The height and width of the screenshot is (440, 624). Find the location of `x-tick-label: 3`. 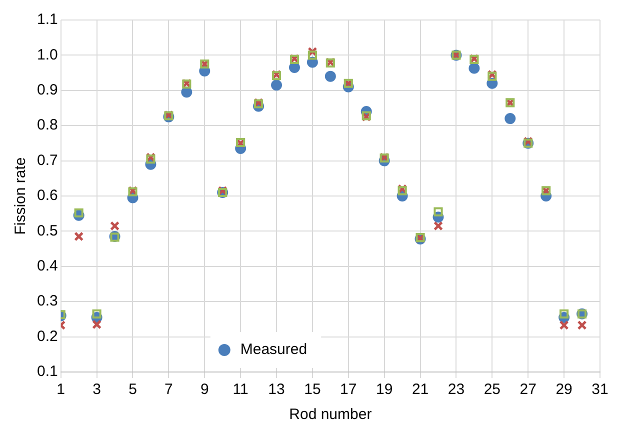

x-tick-label: 3 is located at coordinates (96, 389).